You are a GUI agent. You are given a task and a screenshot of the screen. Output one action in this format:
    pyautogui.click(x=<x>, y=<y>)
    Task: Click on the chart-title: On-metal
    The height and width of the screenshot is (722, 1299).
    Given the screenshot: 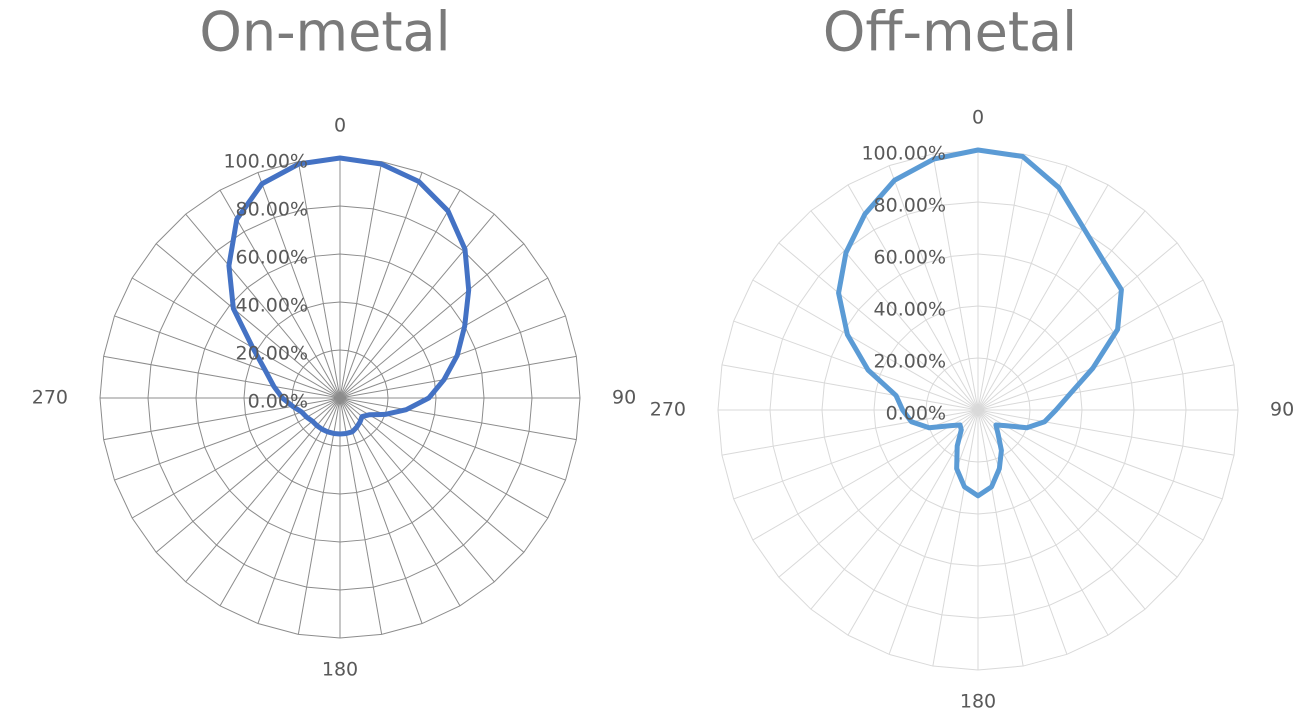 What is the action you would take?
    pyautogui.click(x=324, y=32)
    